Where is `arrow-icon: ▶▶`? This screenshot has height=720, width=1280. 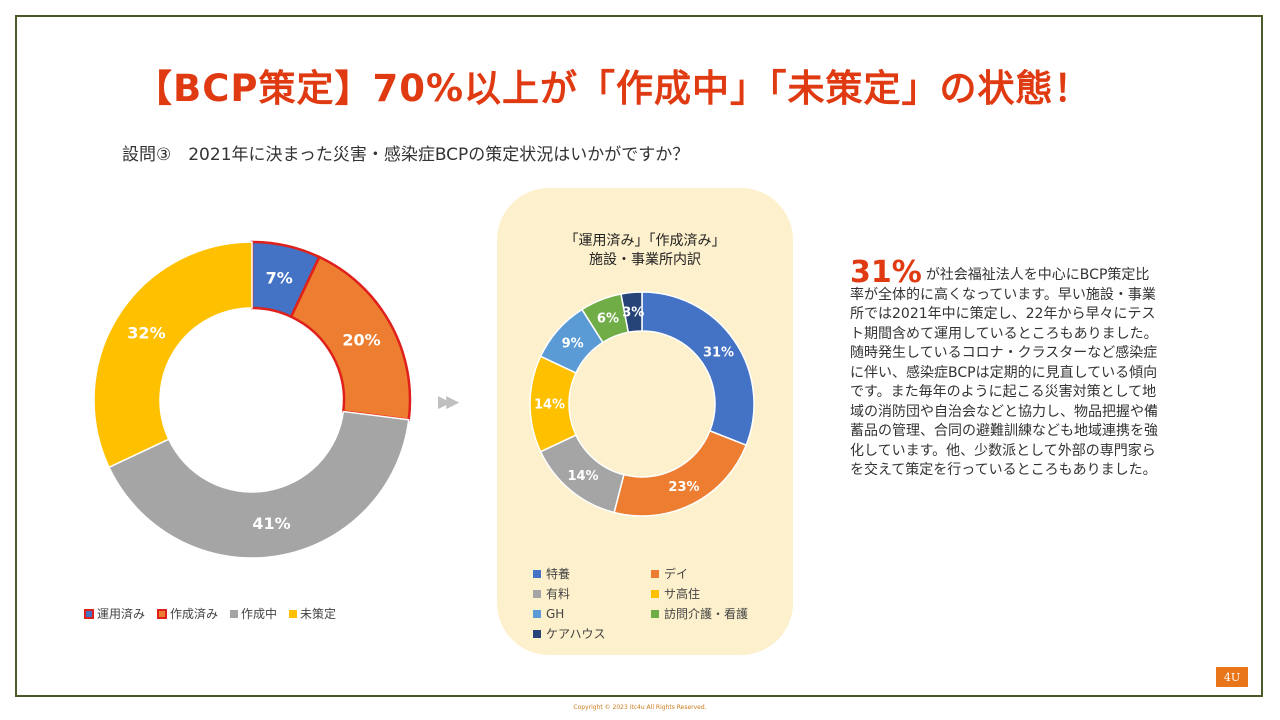
arrow-icon: ▶▶ is located at coordinates (448, 402).